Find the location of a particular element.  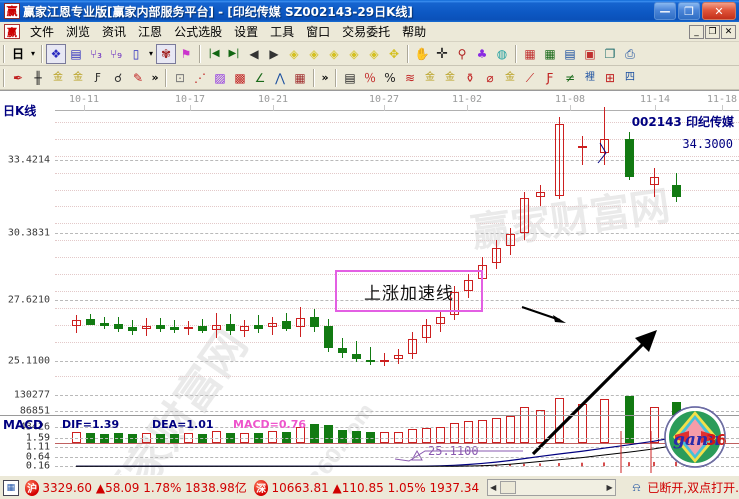

window-controls: — ❐ ✕ is located at coordinates (695, 11).